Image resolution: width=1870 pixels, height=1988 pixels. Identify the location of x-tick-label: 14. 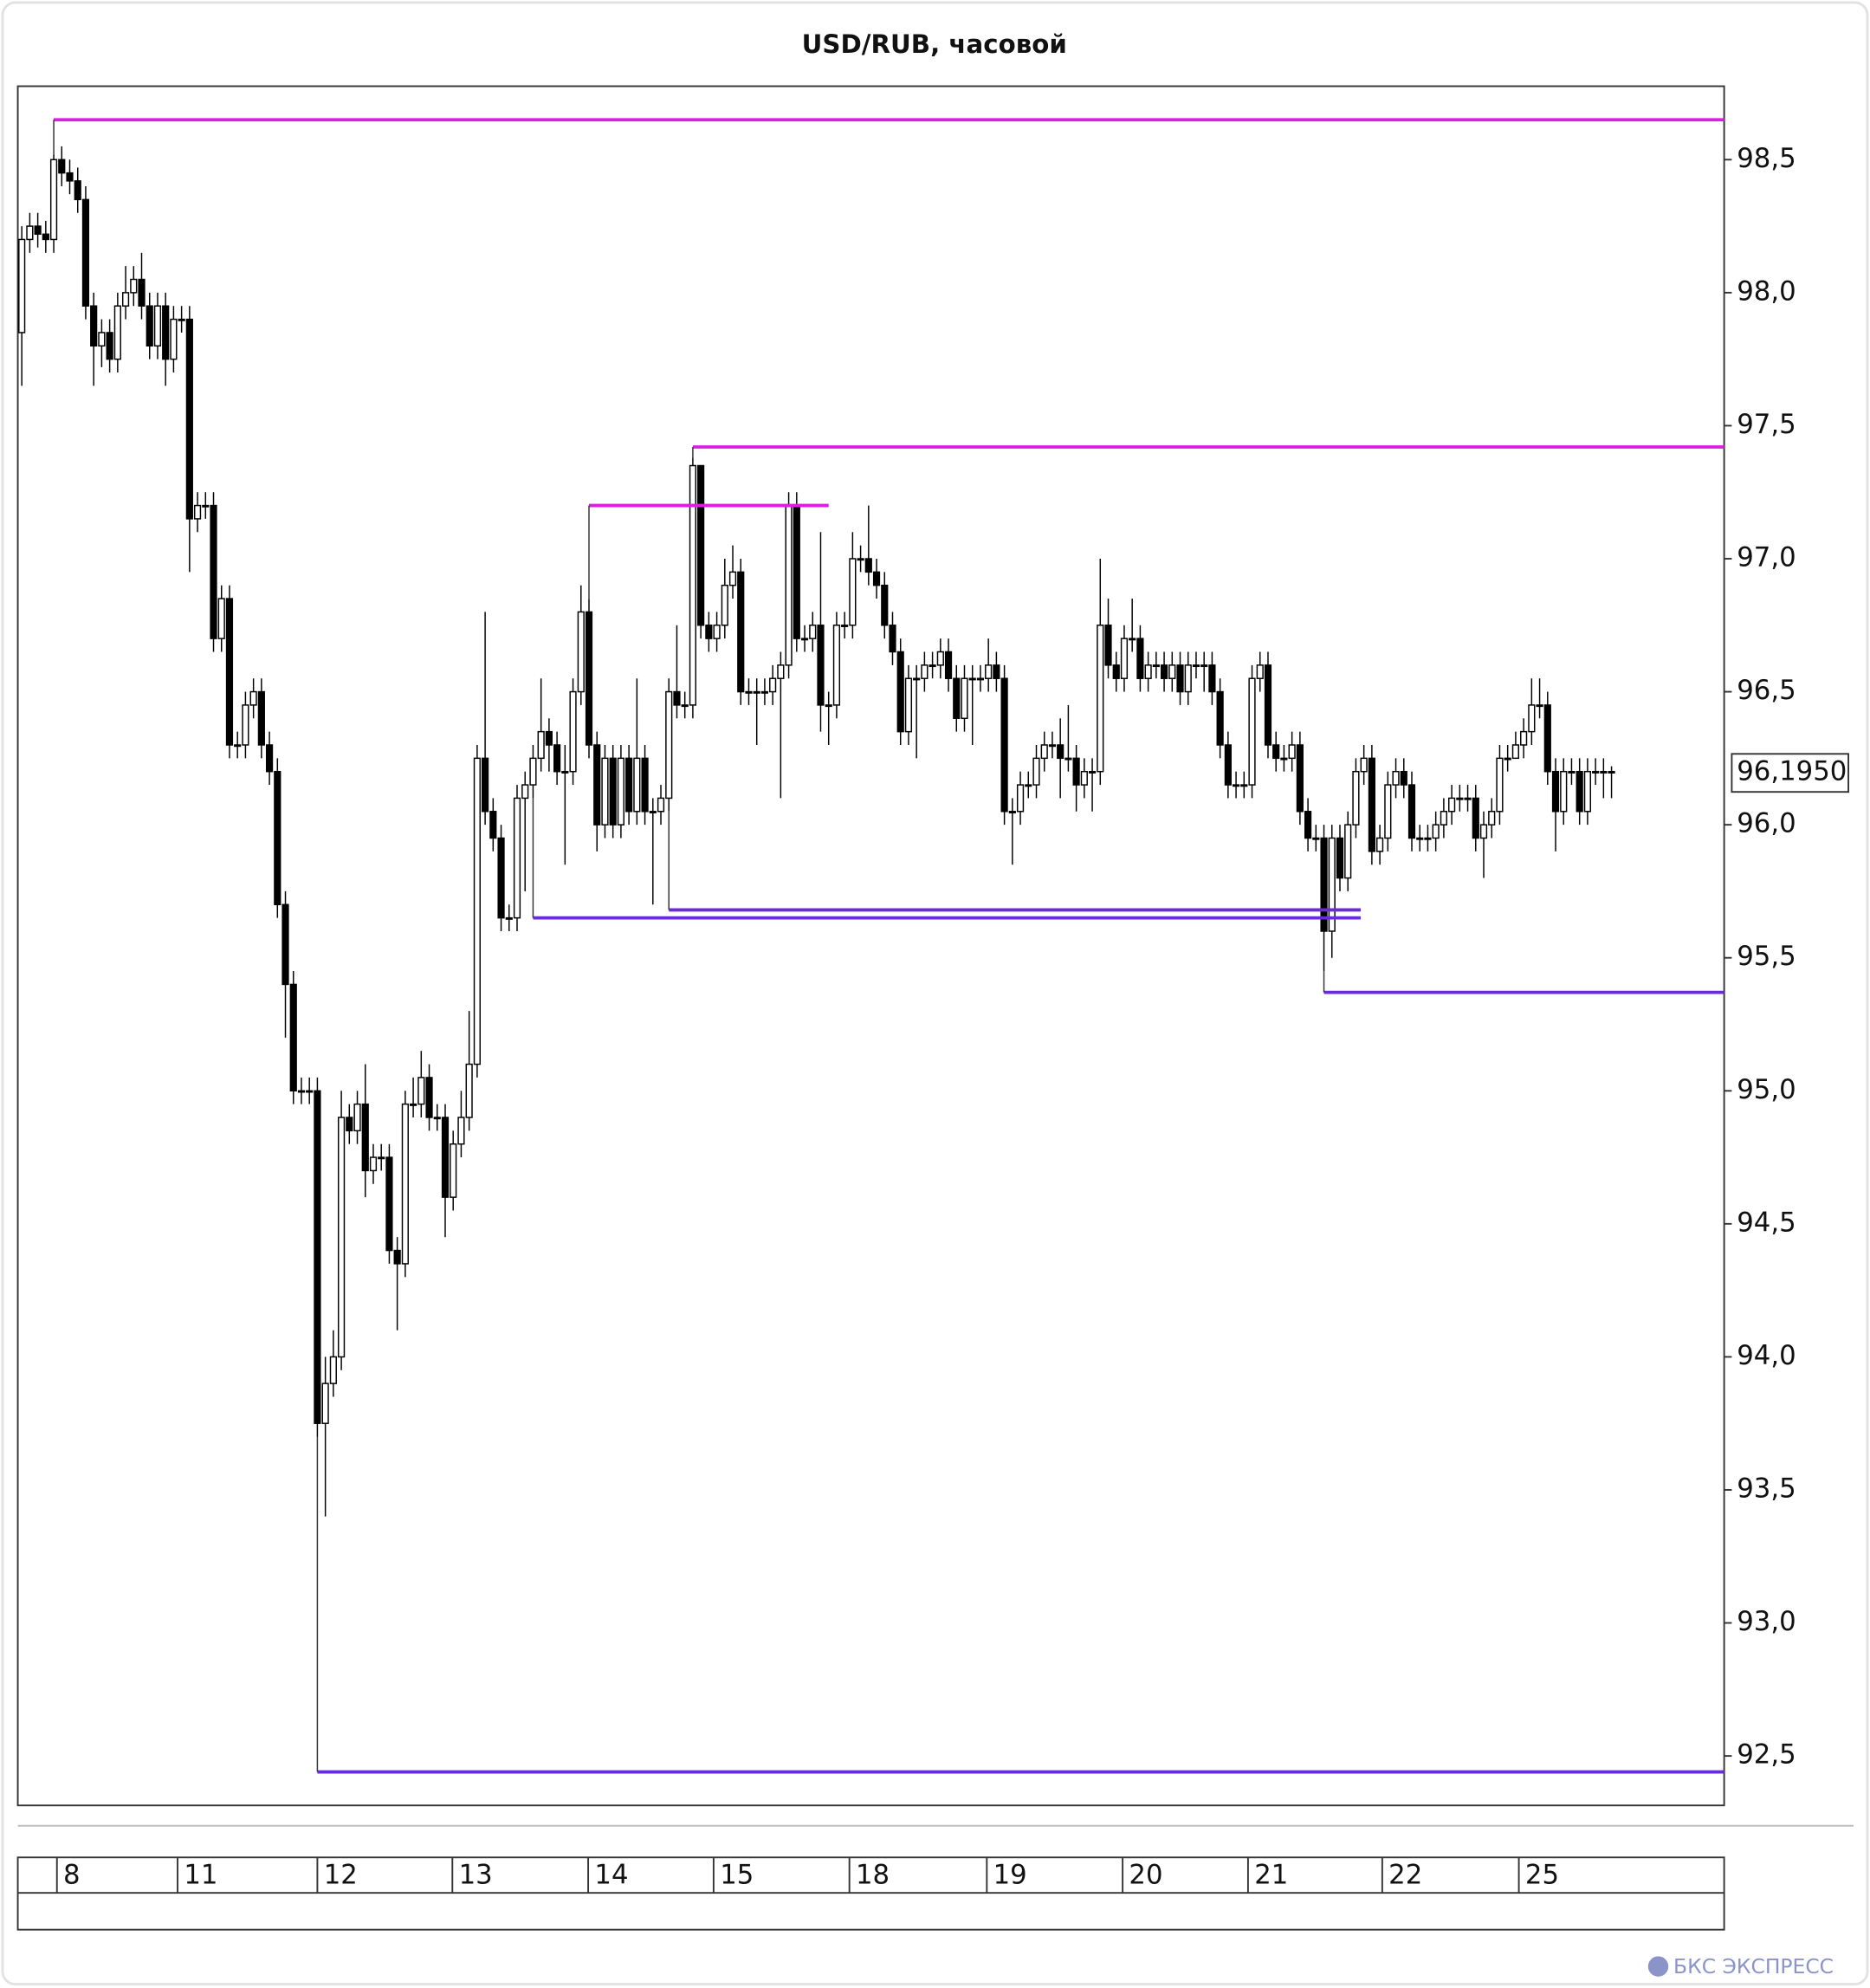
(611, 1875).